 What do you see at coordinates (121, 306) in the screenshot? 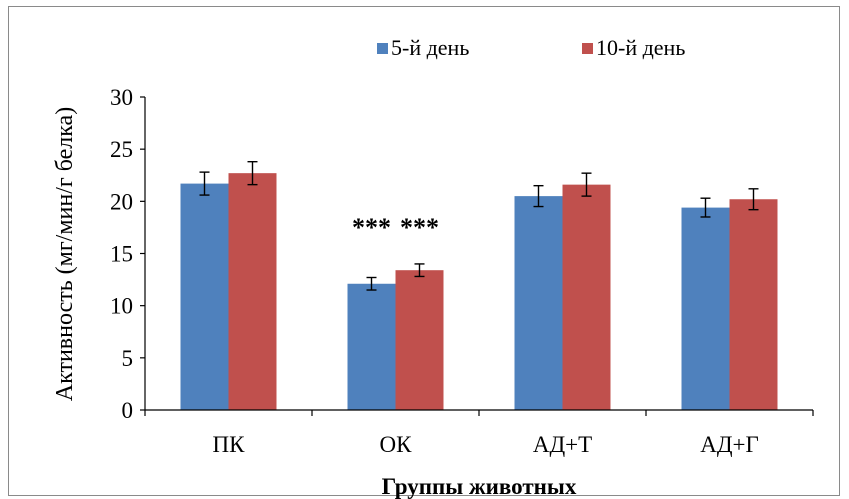
I see `y-tick-label: 10` at bounding box center [121, 306].